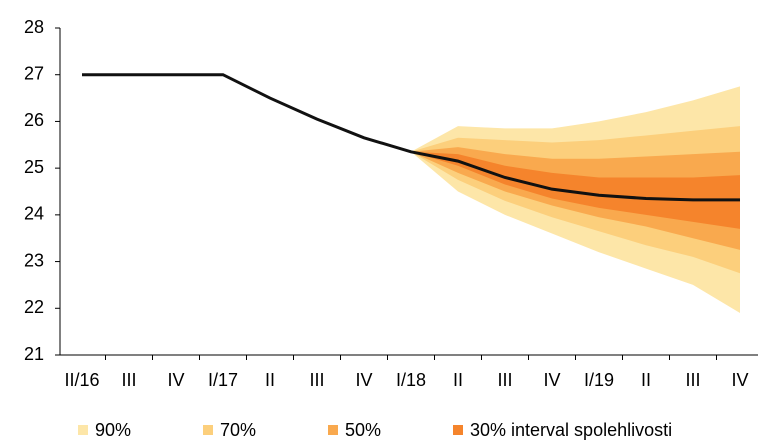  I want to click on legend-label: 50%, so click(363, 430).